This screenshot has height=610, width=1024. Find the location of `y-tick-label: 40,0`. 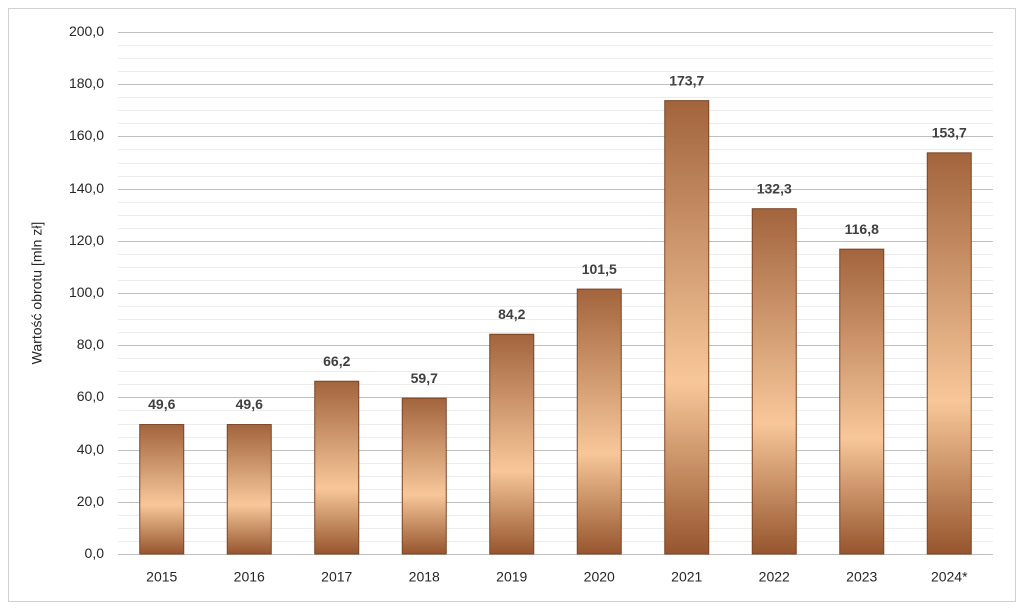

y-tick-label: 40,0 is located at coordinates (90, 449).